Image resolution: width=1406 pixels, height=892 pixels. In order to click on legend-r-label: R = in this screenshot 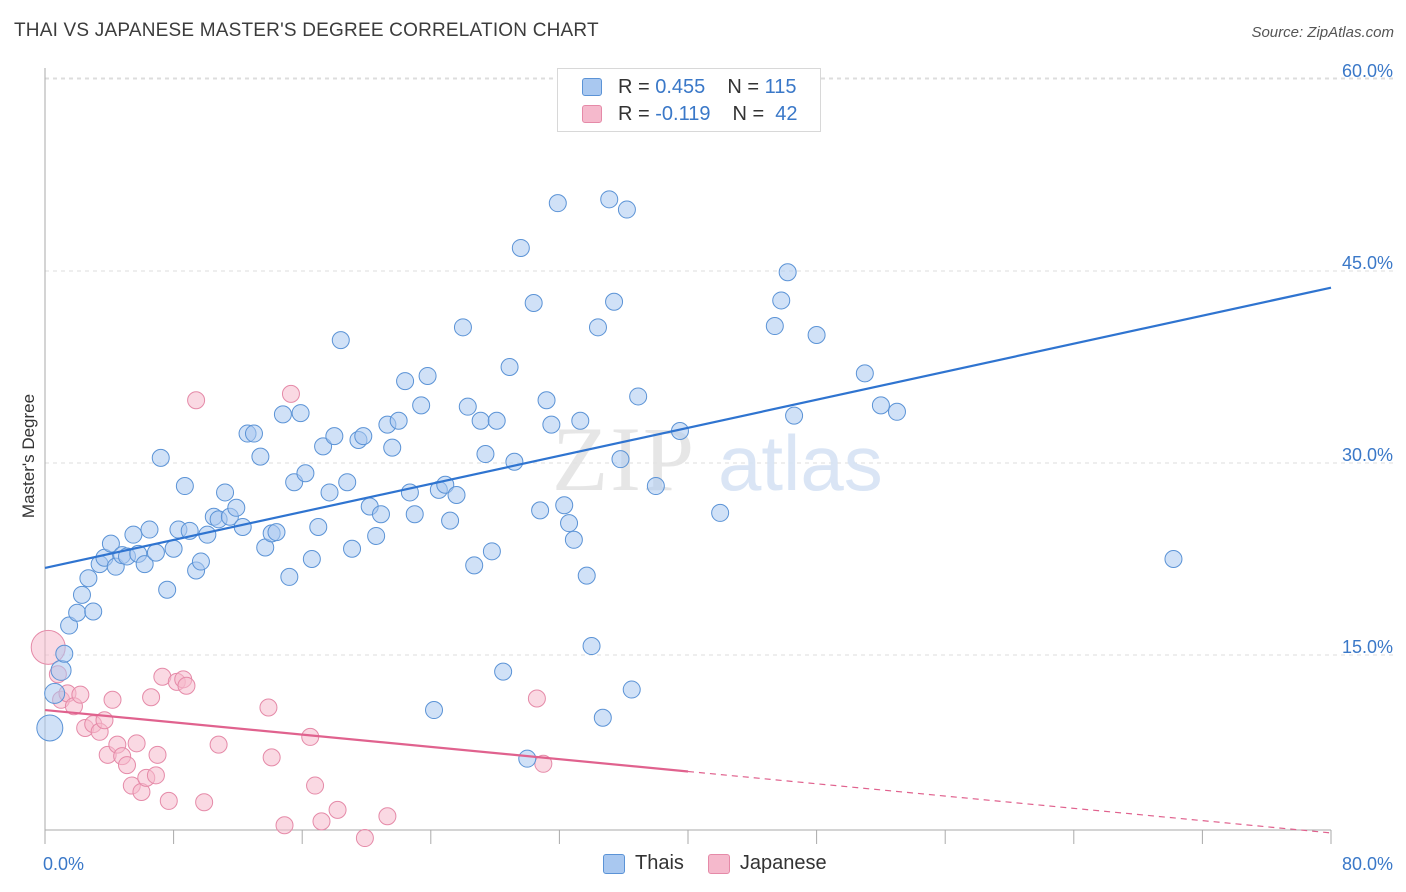, I will do `click(634, 113)`.